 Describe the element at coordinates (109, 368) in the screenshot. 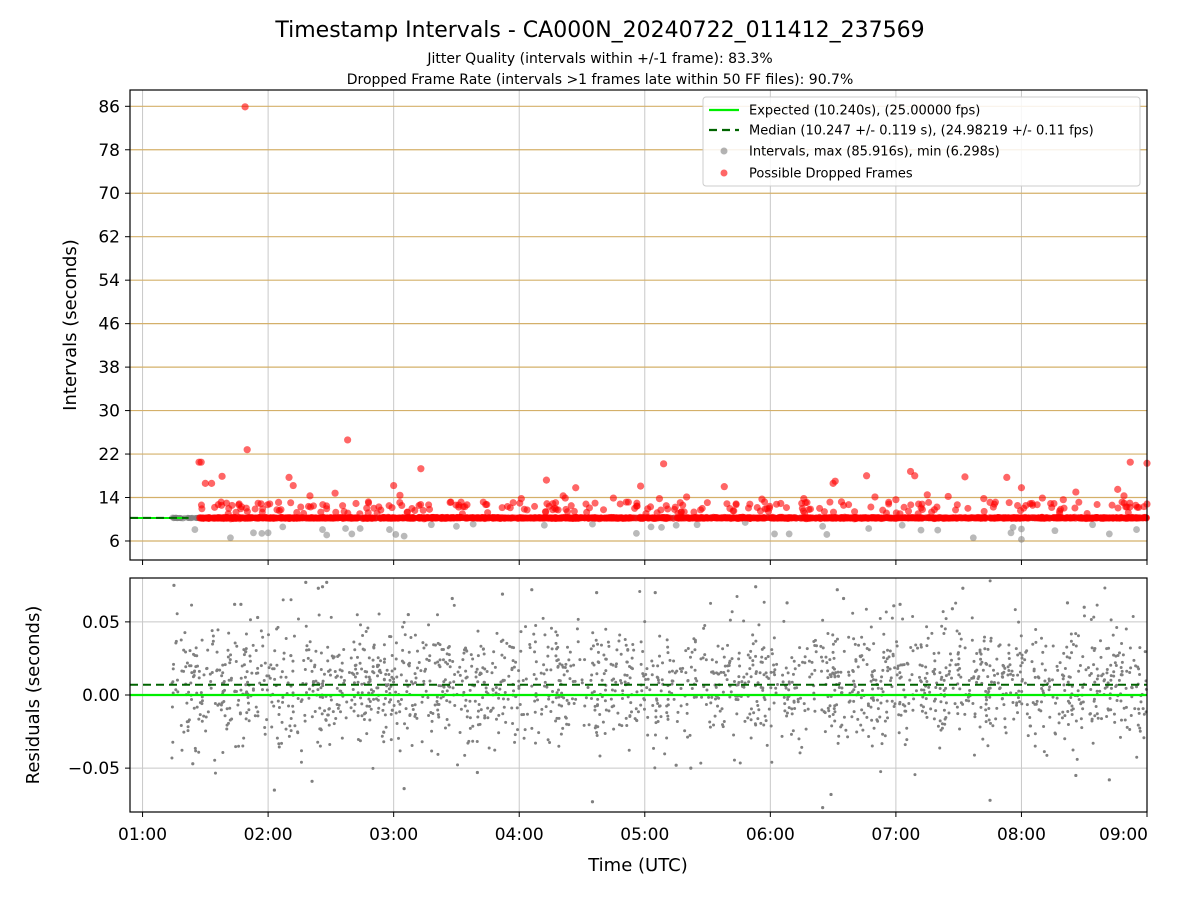

I see `top-y-tick-label: 38` at that location.